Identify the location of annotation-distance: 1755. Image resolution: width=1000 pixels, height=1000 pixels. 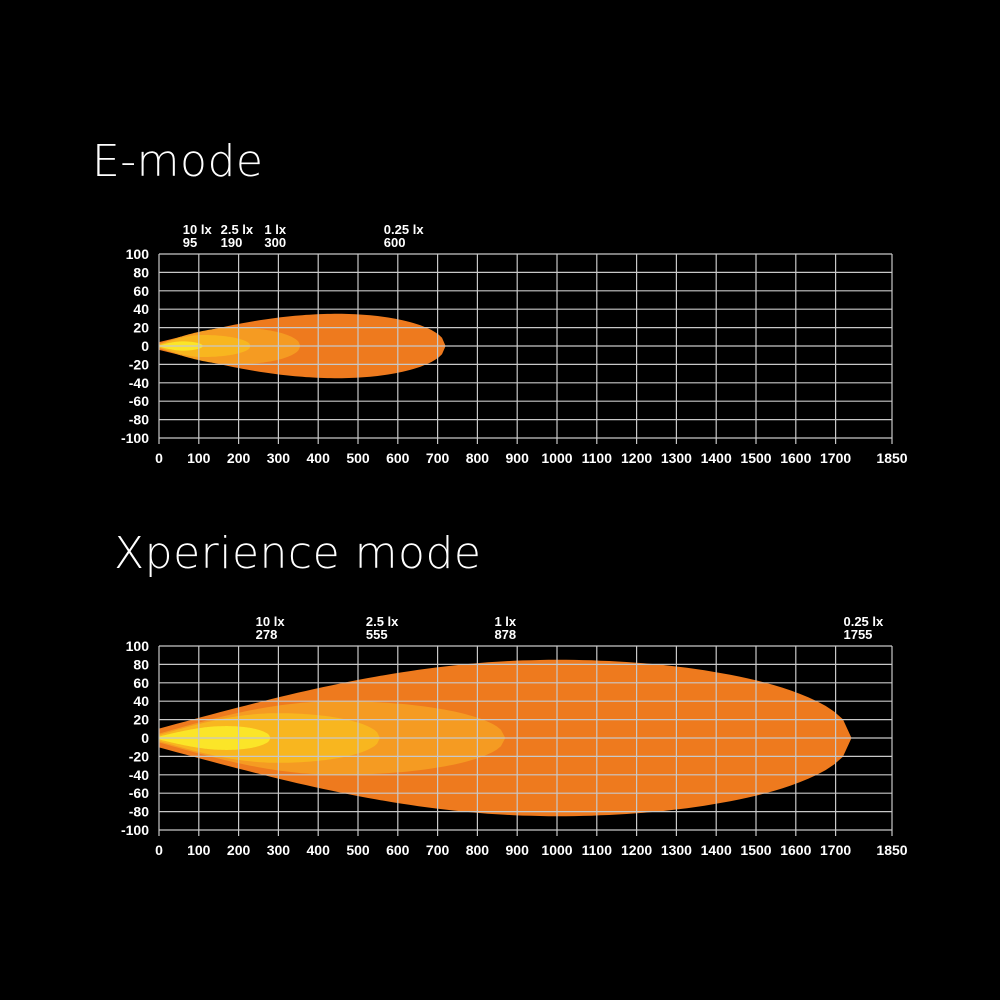
(857, 634).